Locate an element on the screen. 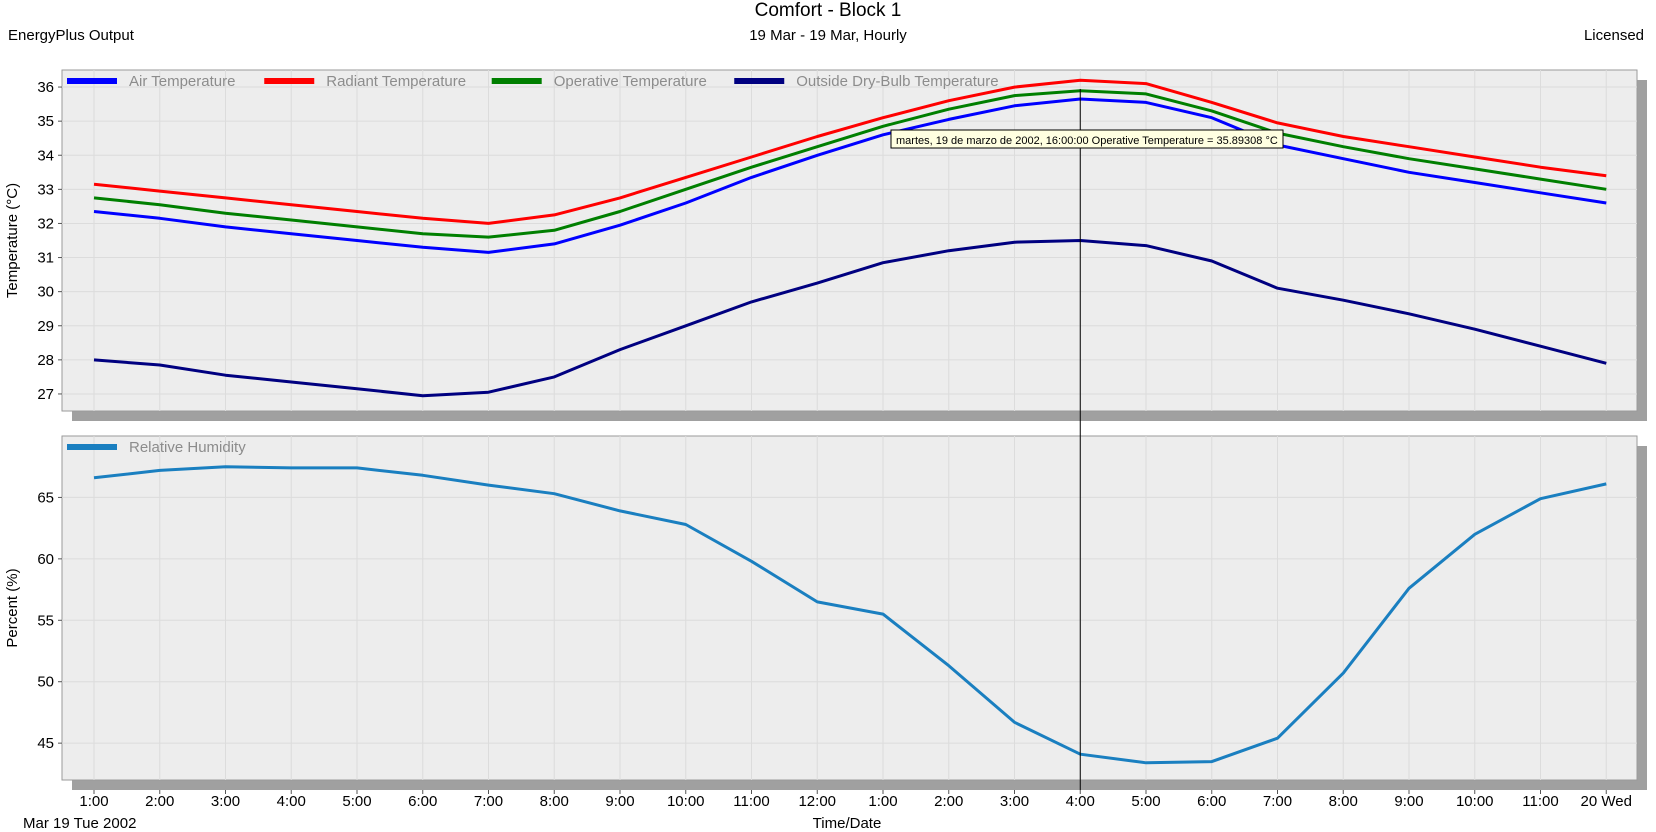 This screenshot has height=832, width=1656. x-tick-label: 12:00 is located at coordinates (817, 801).